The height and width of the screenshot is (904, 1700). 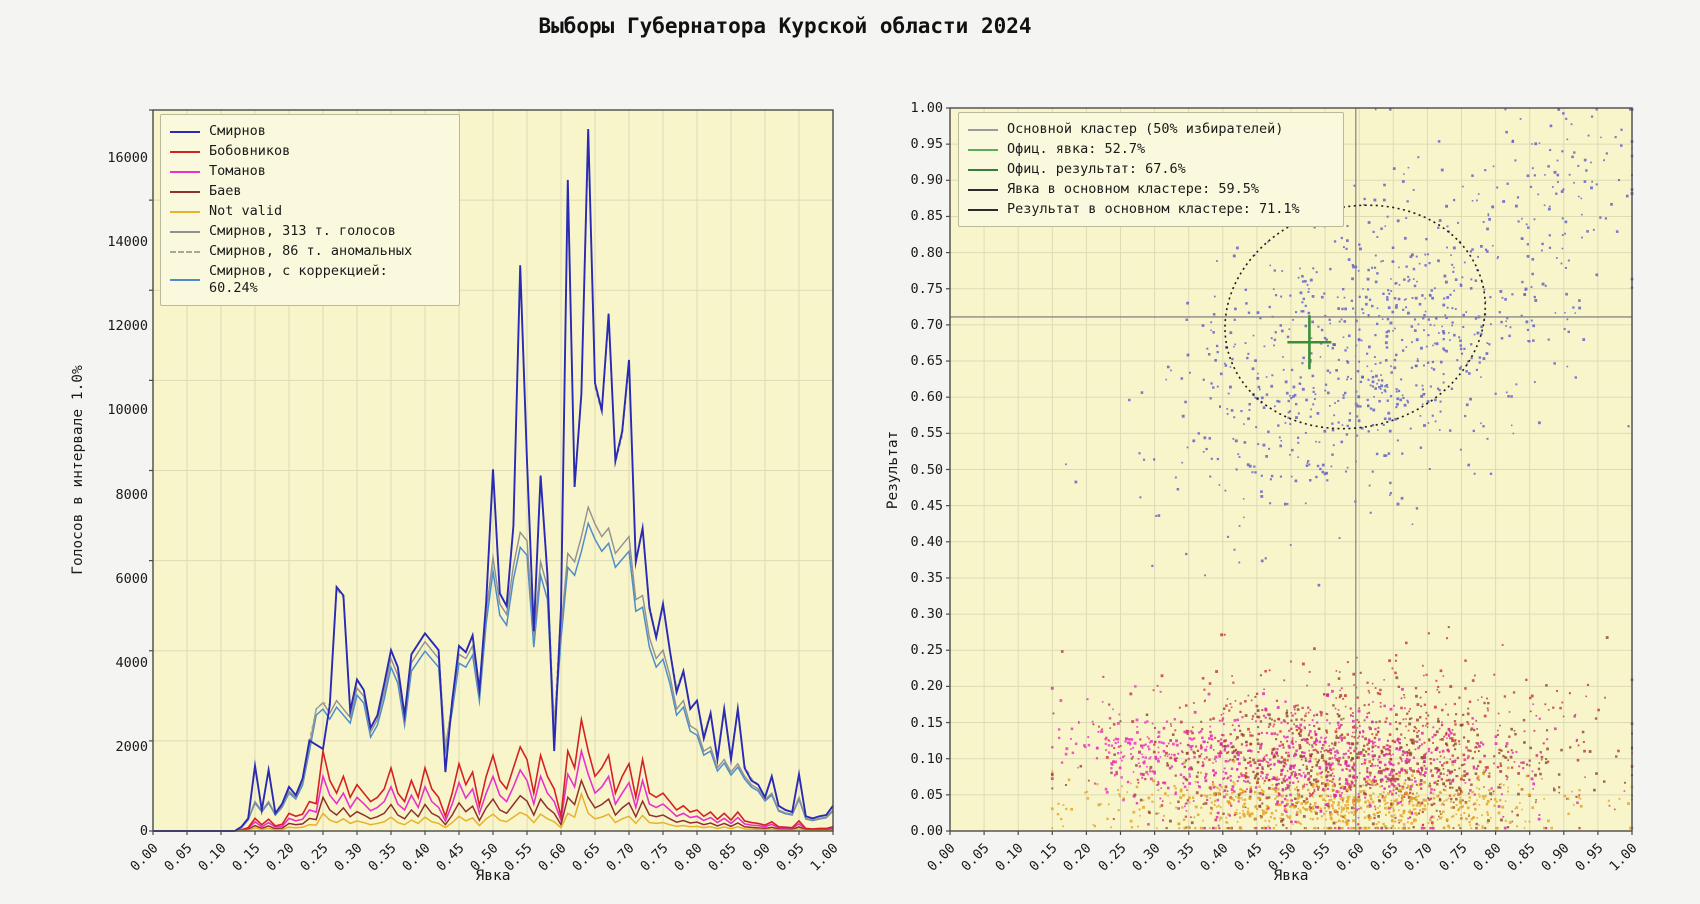 I want to click on legend-label: Баев, so click(x=225, y=191).